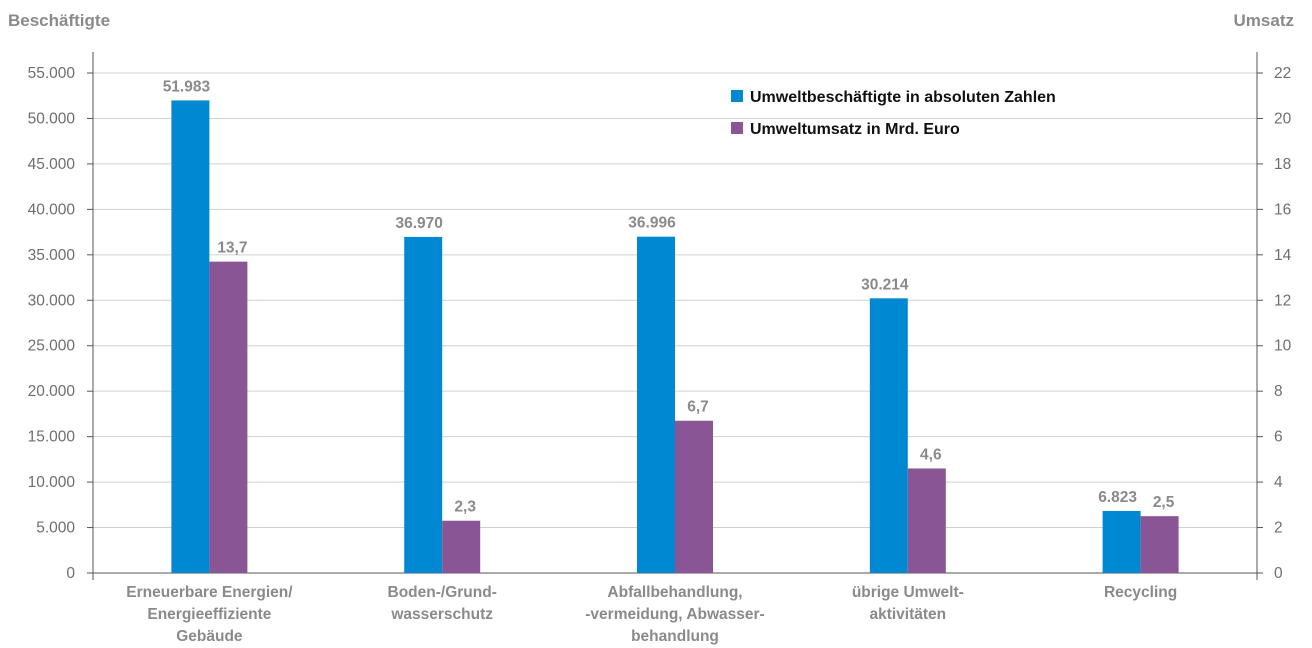  What do you see at coordinates (652, 223) in the screenshot?
I see `data-label: 36.996` at bounding box center [652, 223].